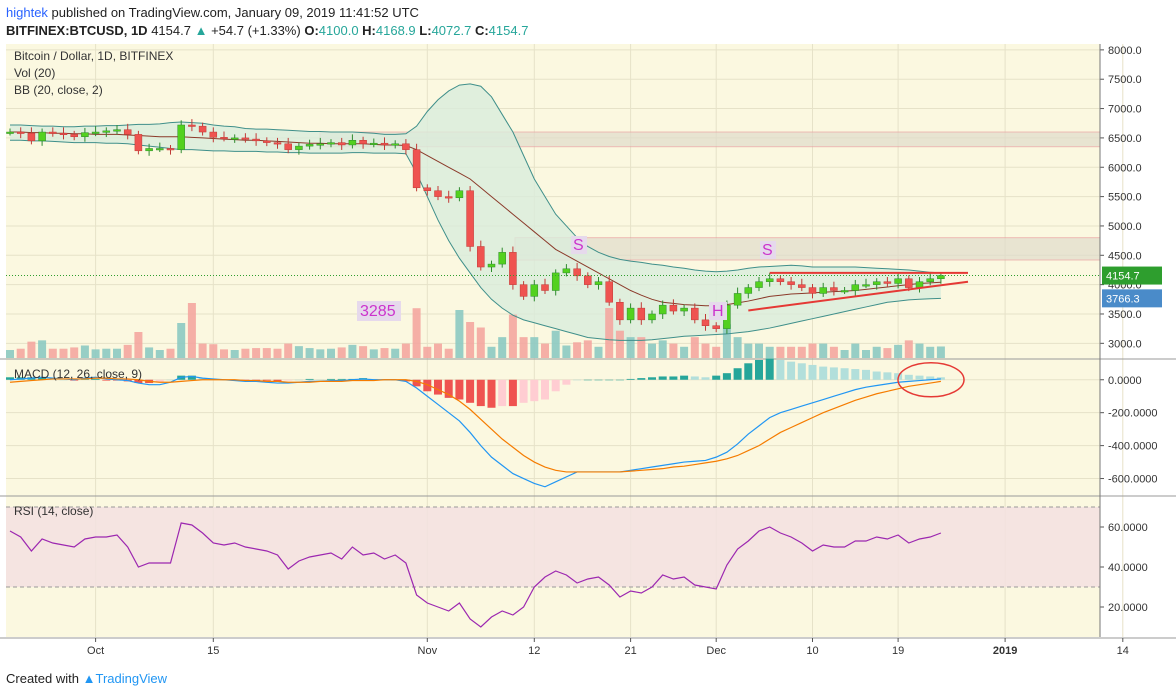 Image resolution: width=1176 pixels, height=697 pixels. Describe the element at coordinates (34, 73) in the screenshot. I see `main-legend-item: Vol (20)` at that location.